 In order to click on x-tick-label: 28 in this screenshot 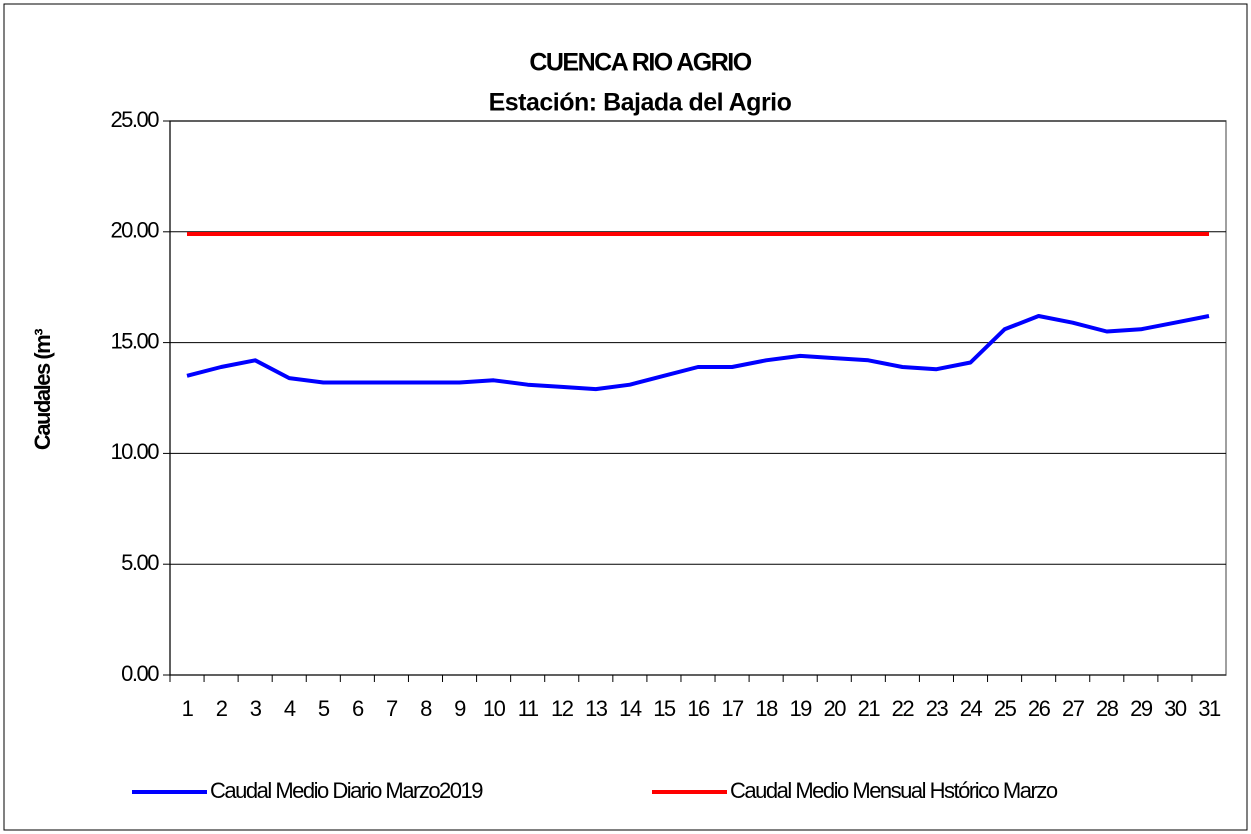, I will do `click(1107, 708)`.